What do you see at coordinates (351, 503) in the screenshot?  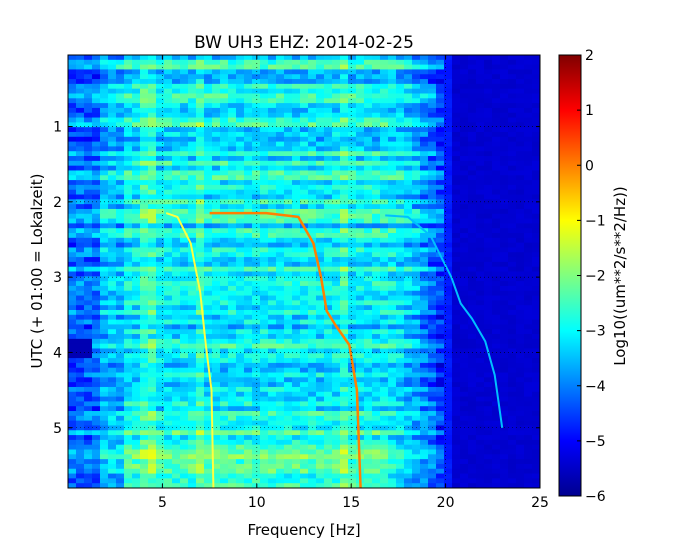 I see `x-tick-label: 15` at bounding box center [351, 503].